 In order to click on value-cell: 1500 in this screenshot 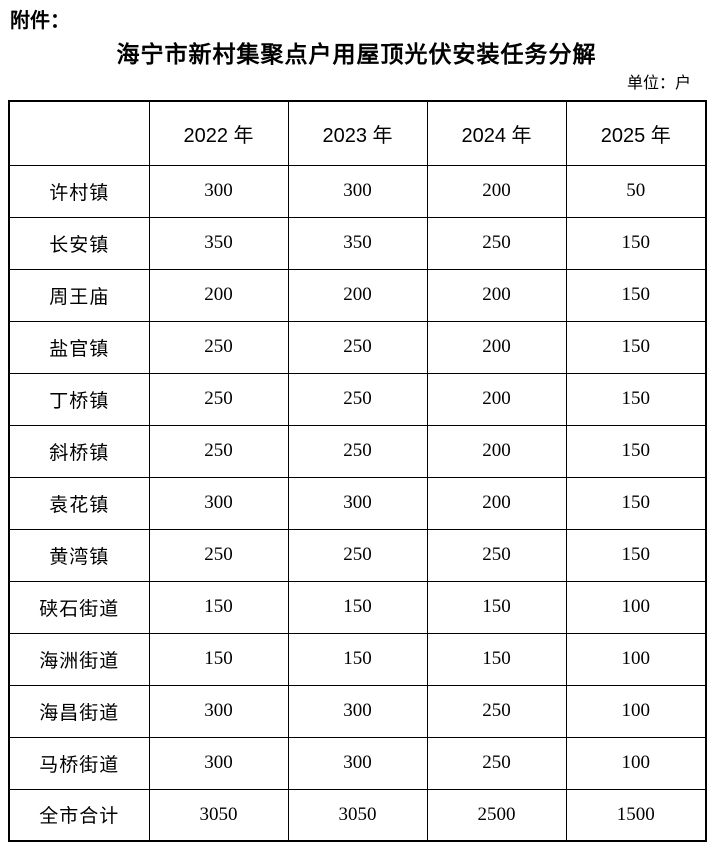, I will do `click(636, 815)`.